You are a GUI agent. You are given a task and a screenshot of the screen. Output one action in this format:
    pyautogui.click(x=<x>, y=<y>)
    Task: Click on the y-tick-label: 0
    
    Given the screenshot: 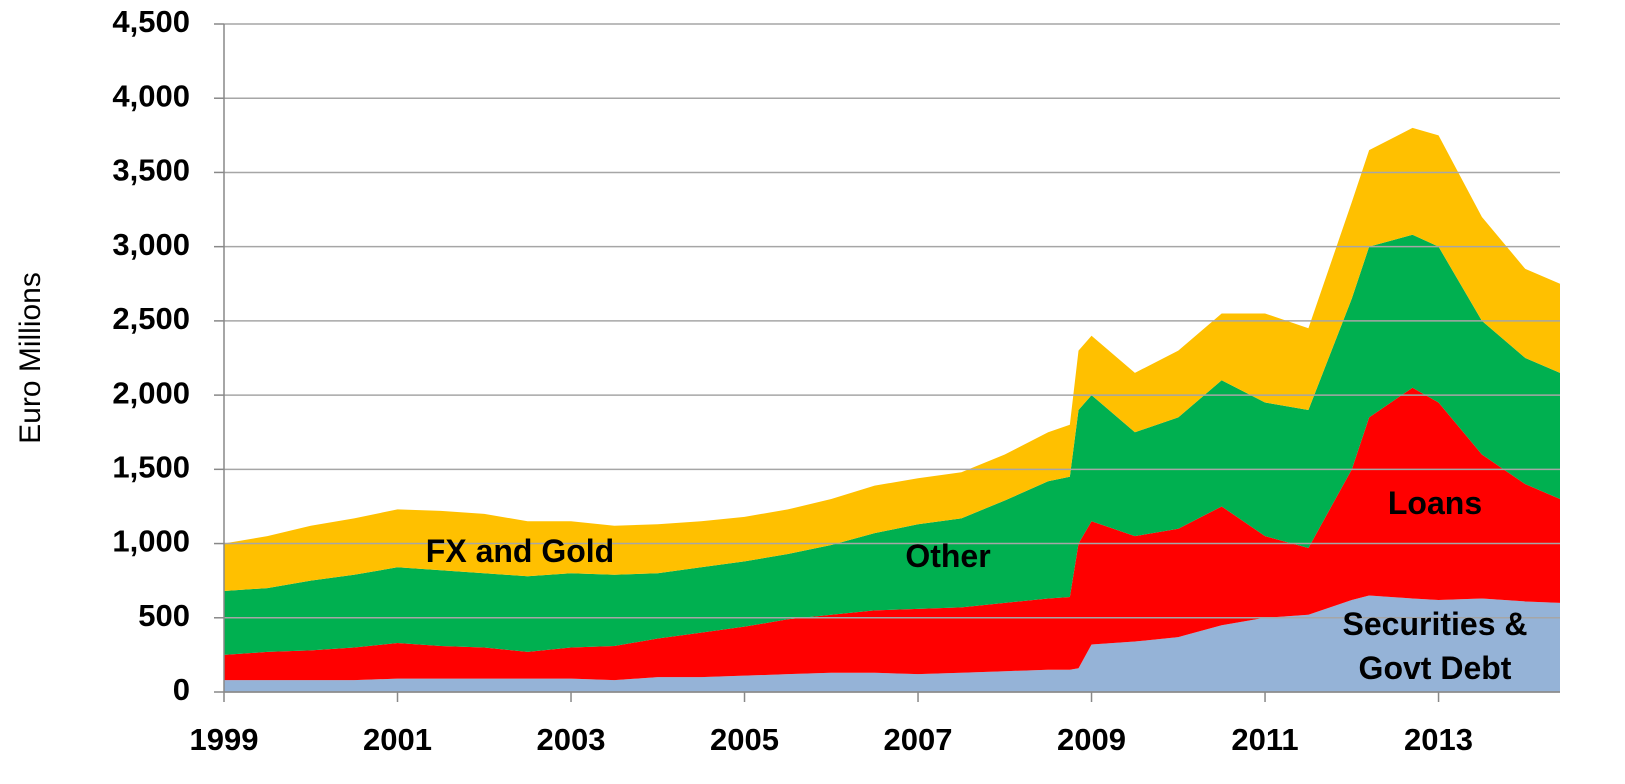 What is the action you would take?
    pyautogui.click(x=181, y=689)
    